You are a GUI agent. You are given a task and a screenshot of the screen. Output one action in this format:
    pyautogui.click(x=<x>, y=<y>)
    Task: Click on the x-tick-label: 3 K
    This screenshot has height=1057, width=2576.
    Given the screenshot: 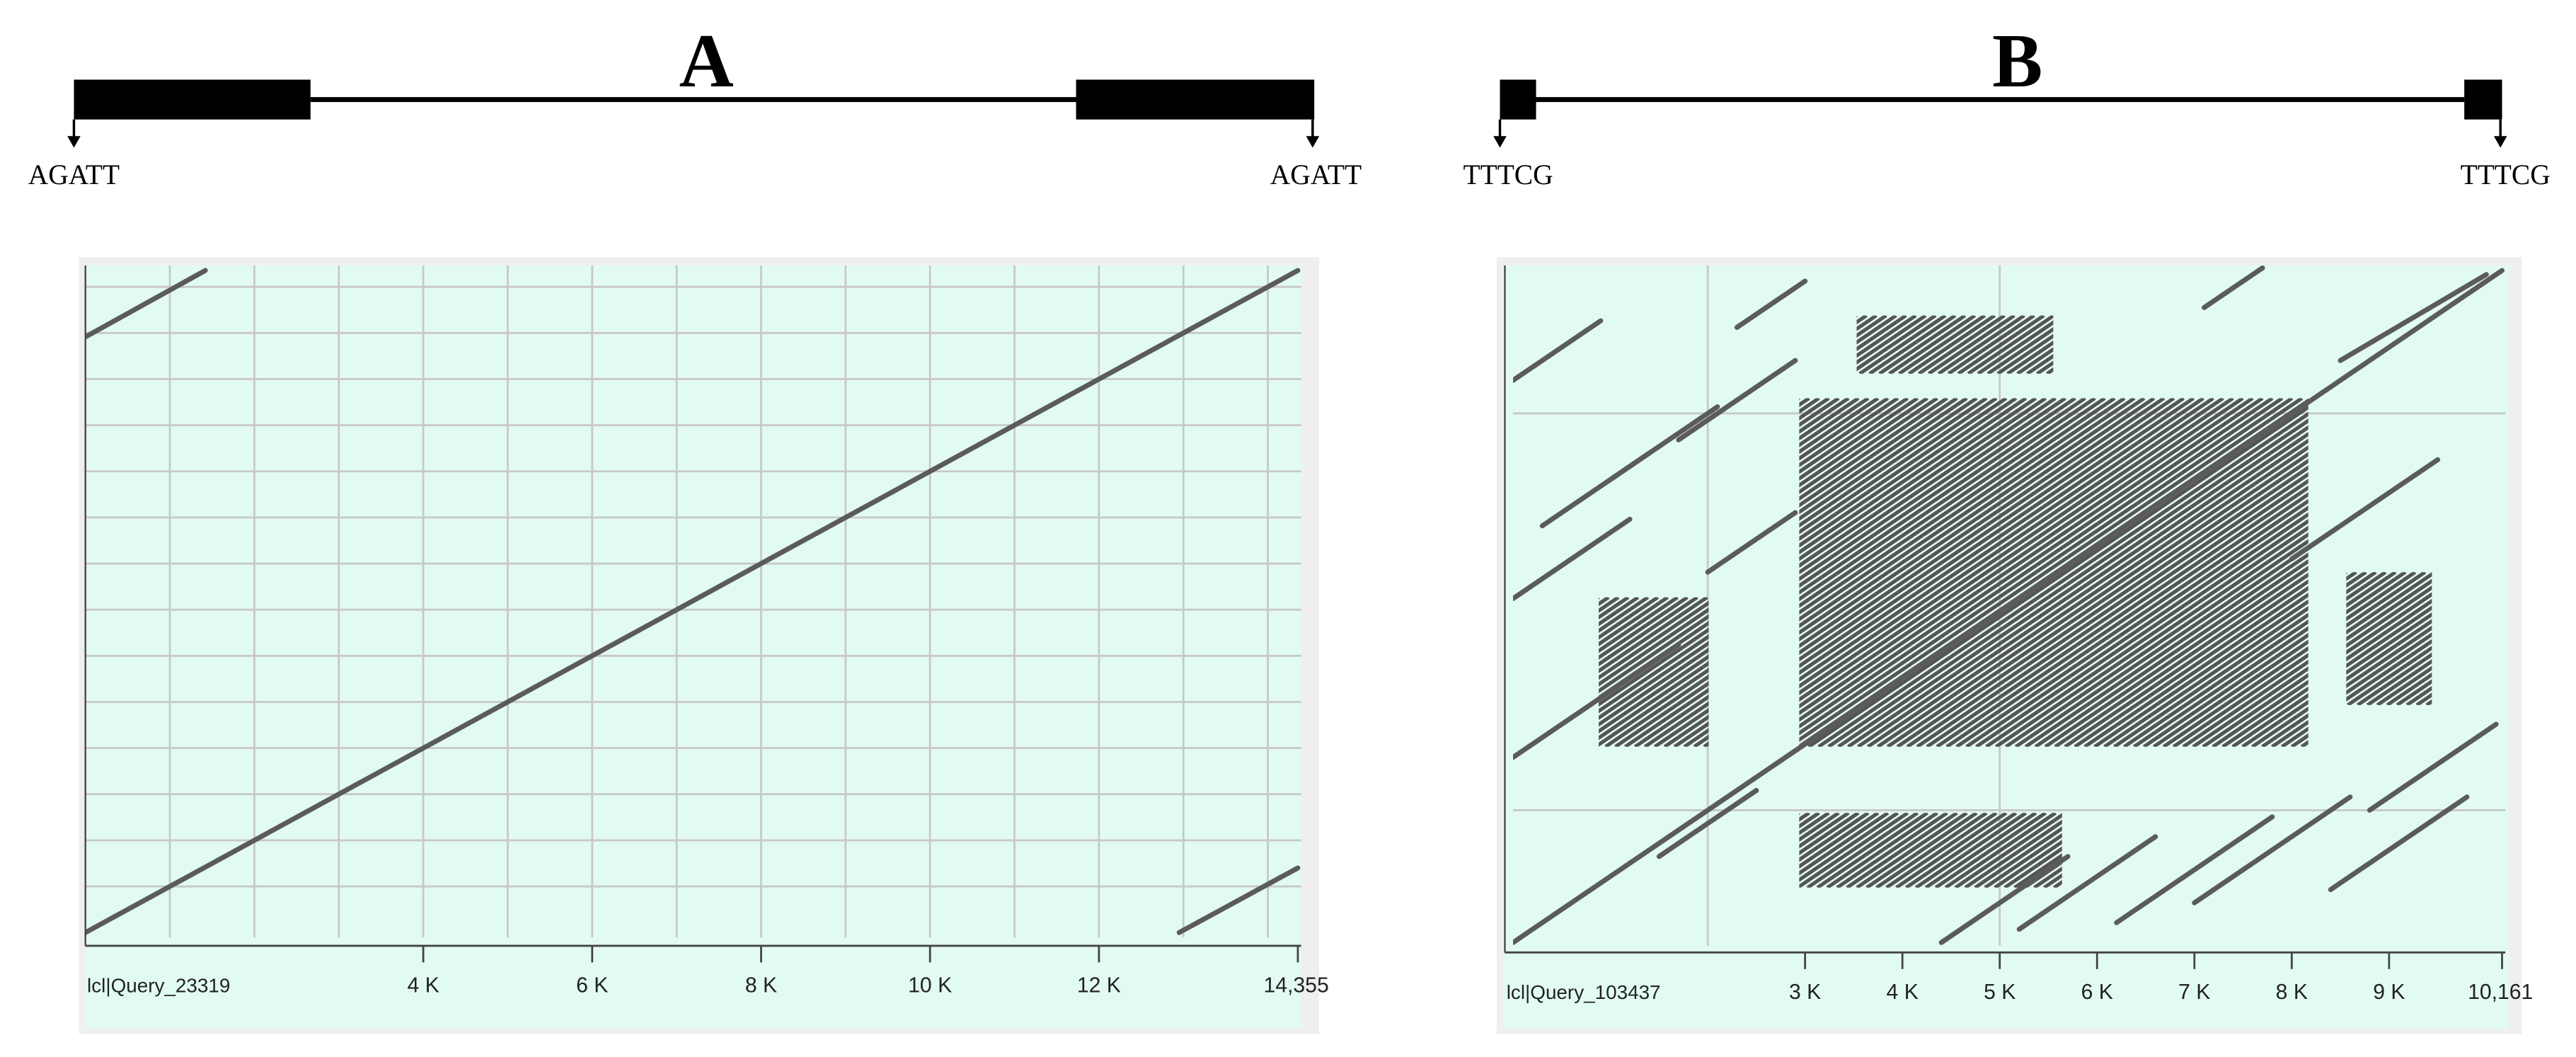 What is the action you would take?
    pyautogui.click(x=1805, y=992)
    